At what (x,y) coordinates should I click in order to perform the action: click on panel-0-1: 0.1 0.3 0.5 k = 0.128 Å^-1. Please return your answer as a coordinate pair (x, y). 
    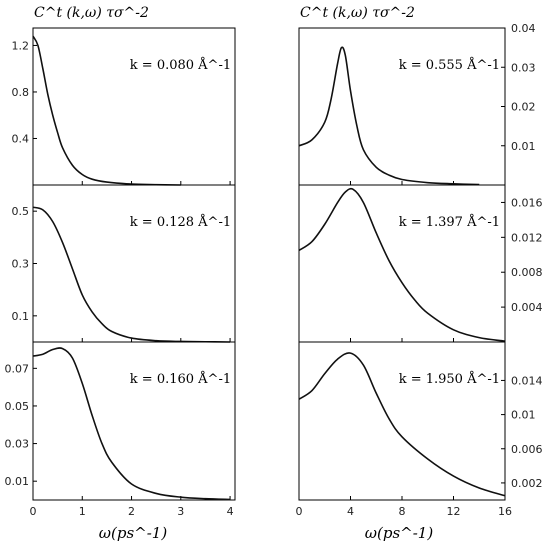
    Looking at the image, I should click on (124, 263).